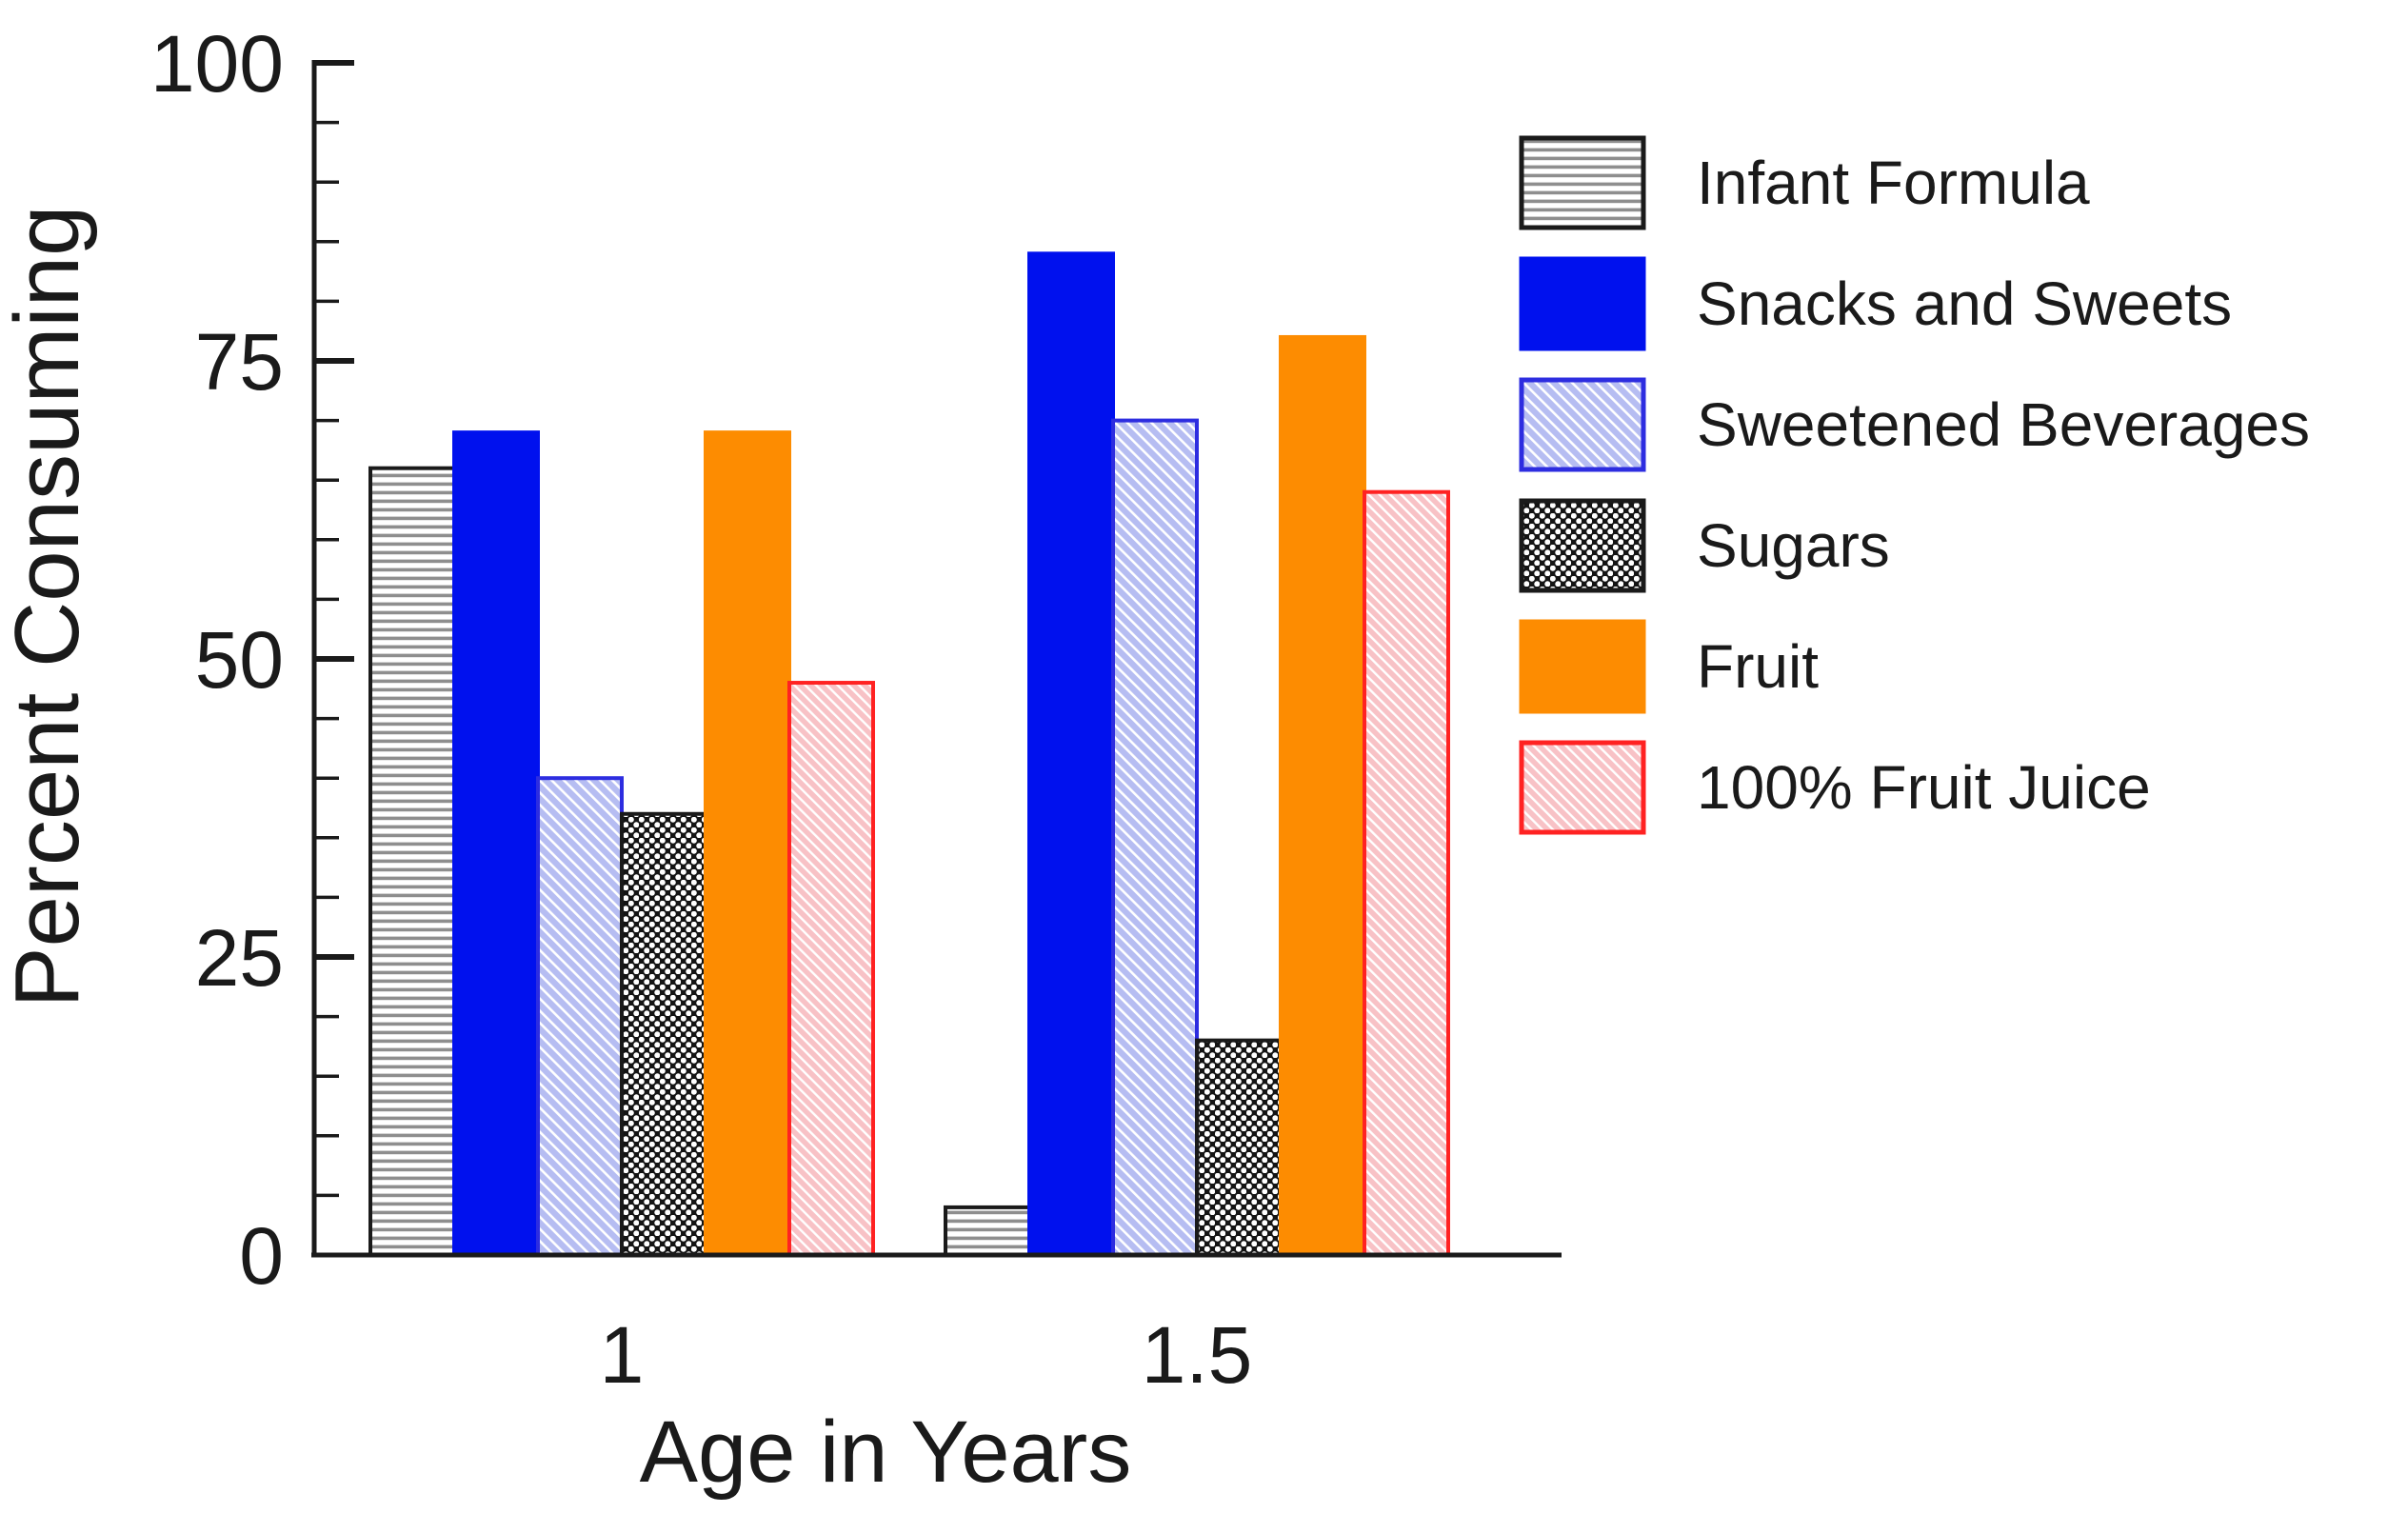 The width and height of the screenshot is (2408, 1514). I want to click on y-tick-label-50: 50, so click(239, 660).